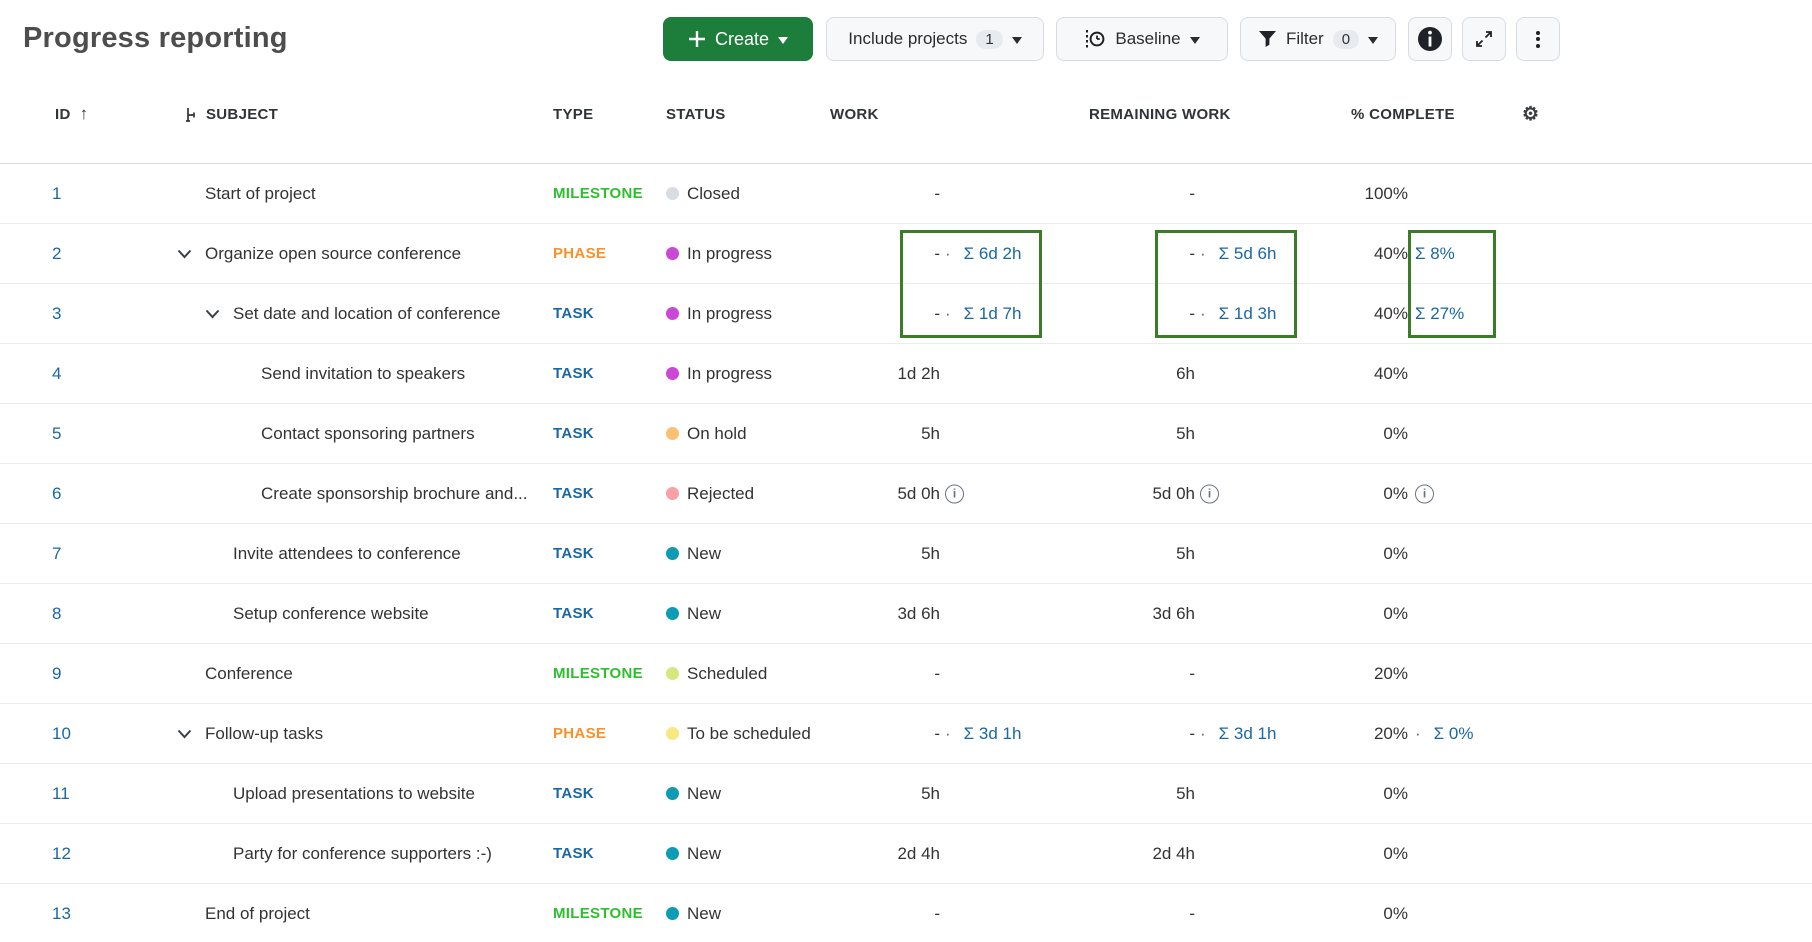  I want to click on status-cell: Closed, so click(737, 193).